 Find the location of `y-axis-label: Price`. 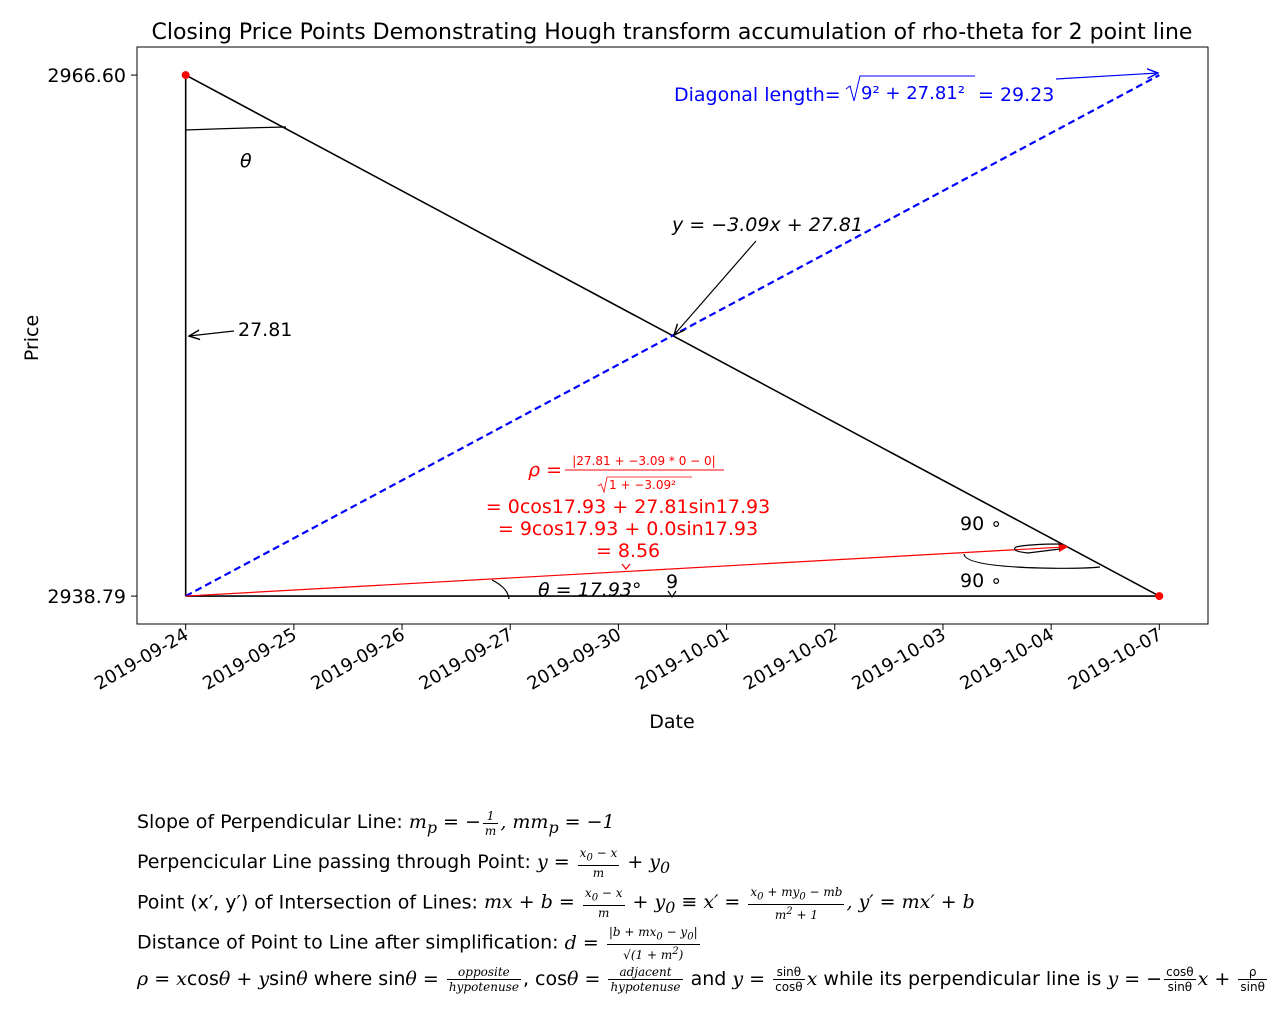

y-axis-label: Price is located at coordinates (32, 338).